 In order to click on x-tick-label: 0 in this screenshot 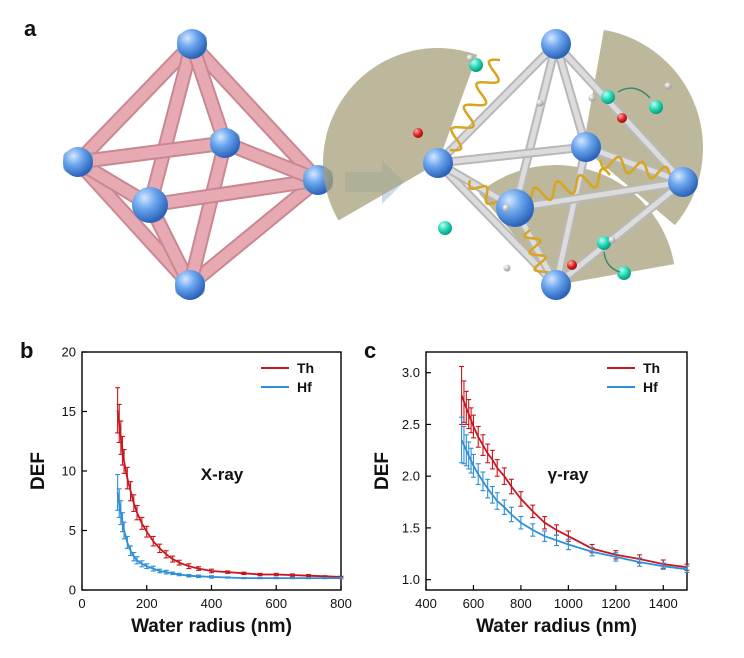, I will do `click(81, 603)`.